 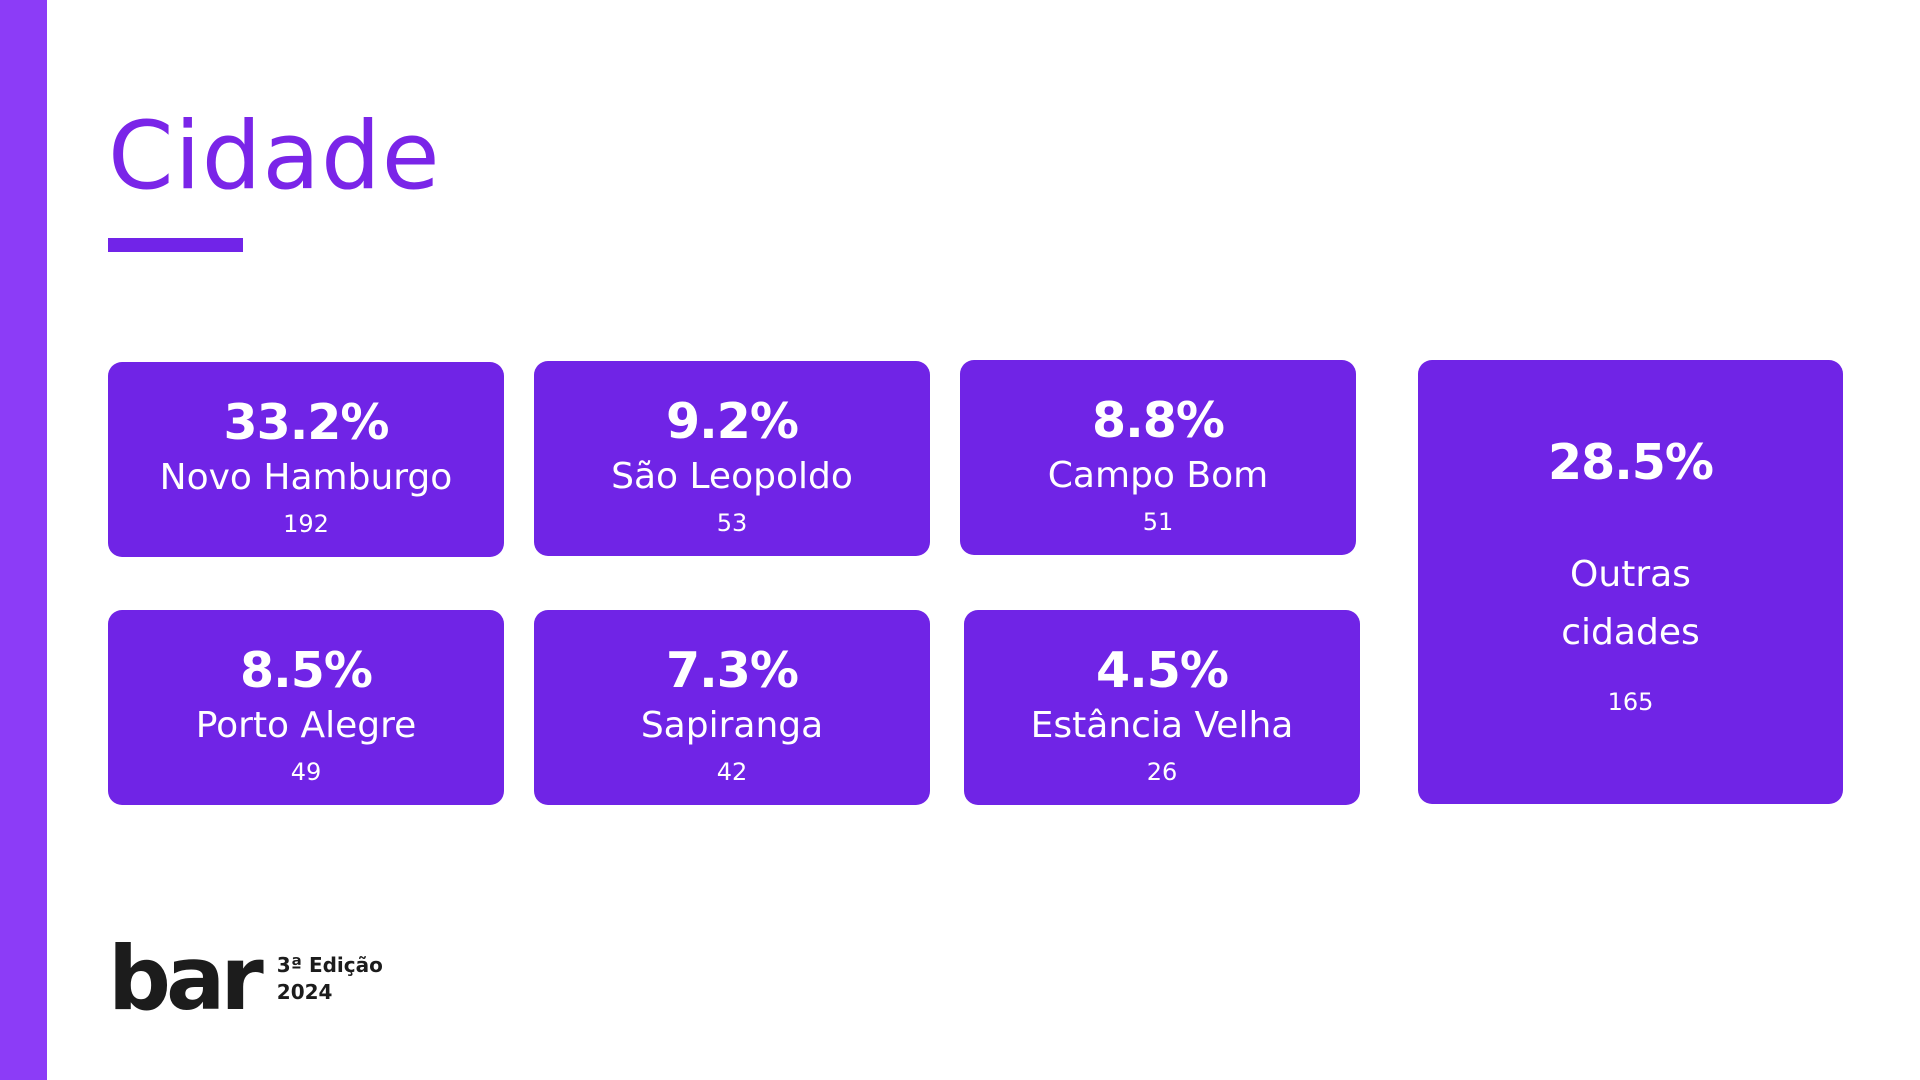 What do you see at coordinates (732, 523) in the screenshot?
I see `city-count: 53` at bounding box center [732, 523].